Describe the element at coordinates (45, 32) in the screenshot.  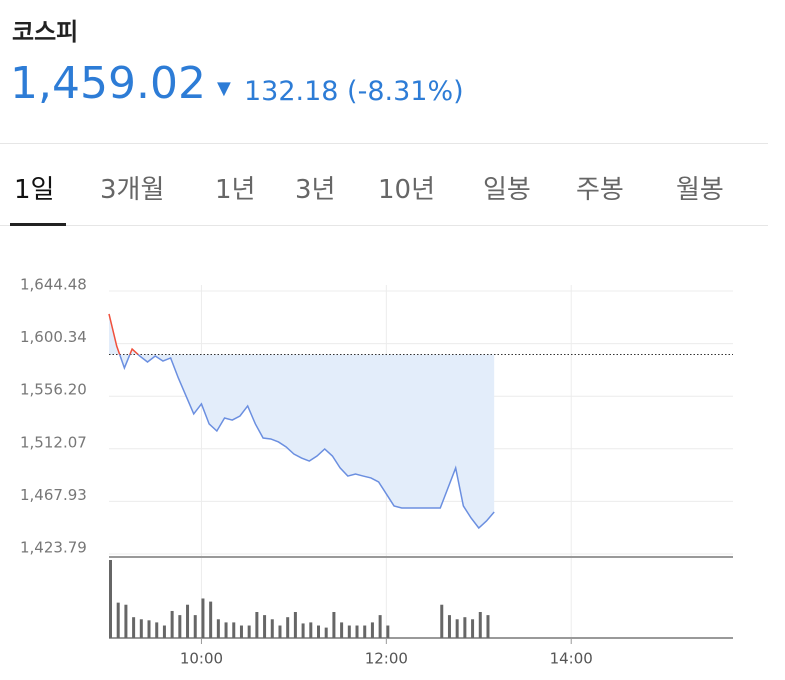
I see `title: 코스피` at that location.